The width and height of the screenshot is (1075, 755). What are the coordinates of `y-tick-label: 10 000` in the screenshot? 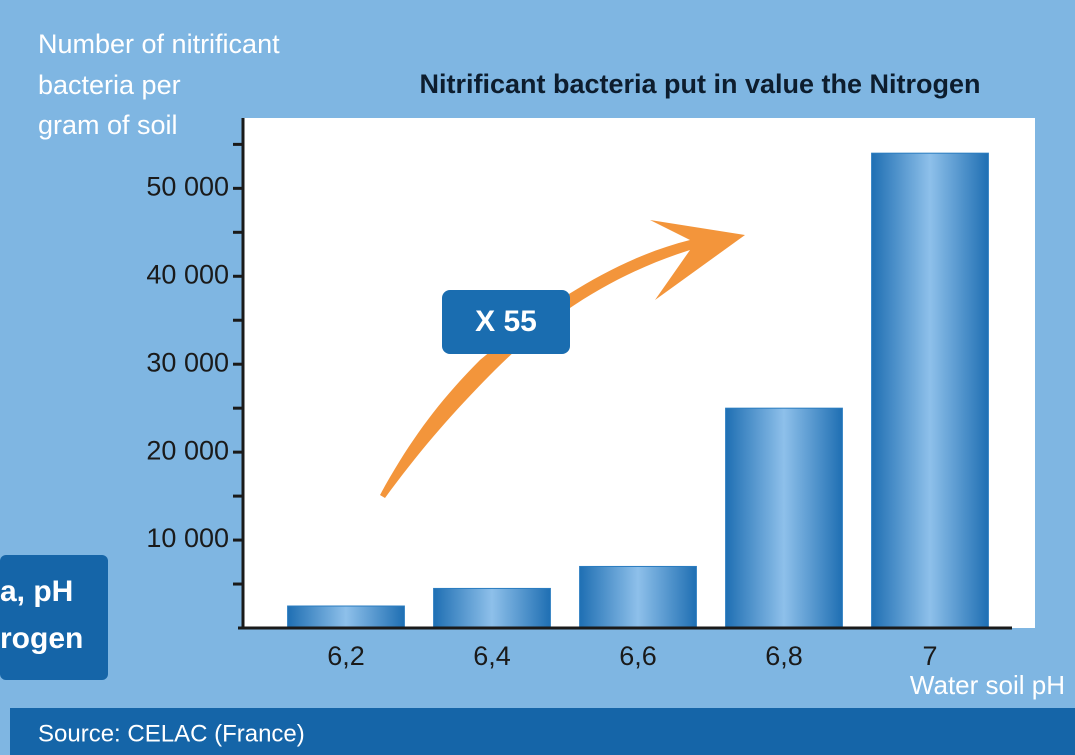 It's located at (187, 538).